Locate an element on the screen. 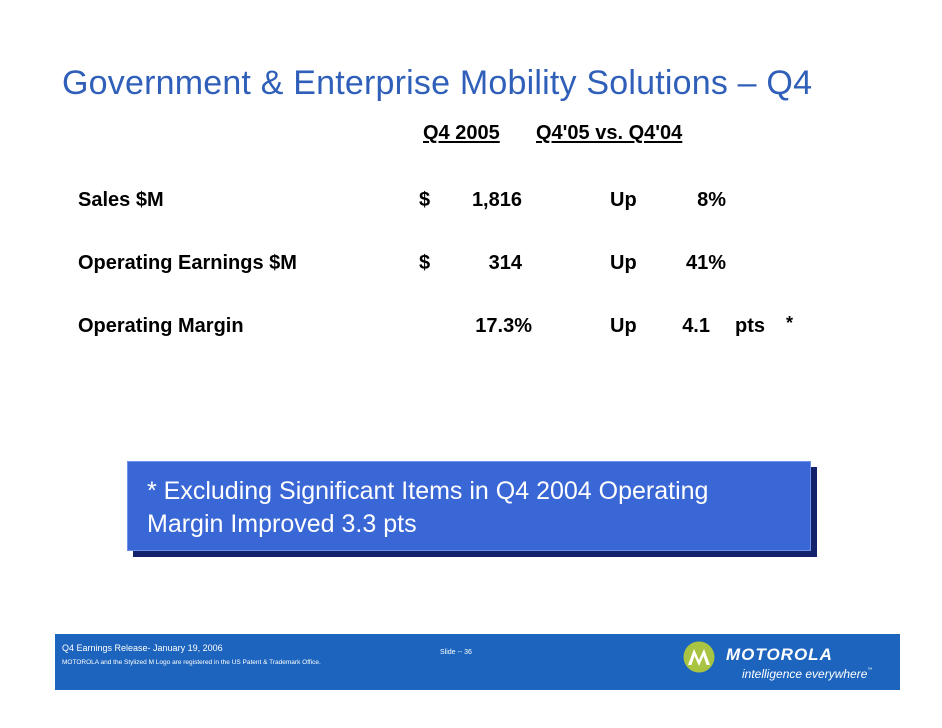 This screenshot has width=942, height=728. footer-release-date: Q4 Earnings Release- January 19, 2006 is located at coordinates (142, 648).